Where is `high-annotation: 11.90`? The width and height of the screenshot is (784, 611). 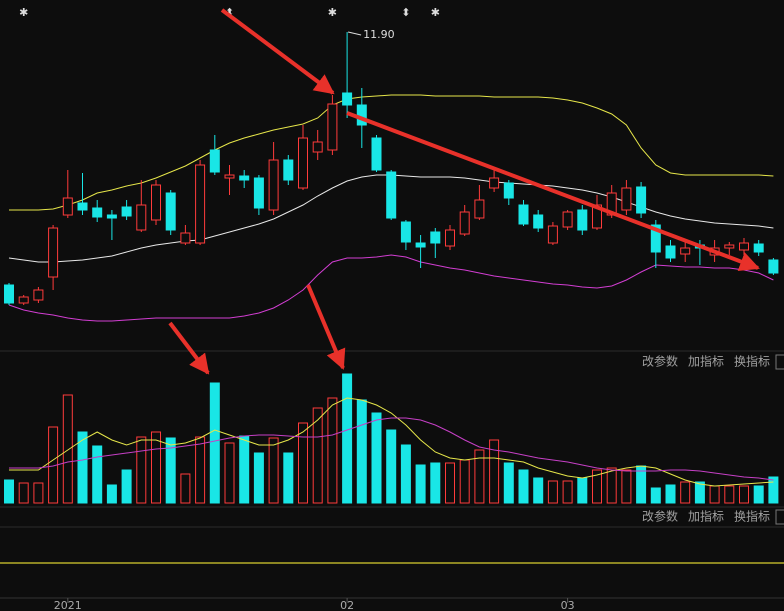
high-annotation: 11.90 is located at coordinates (379, 34).